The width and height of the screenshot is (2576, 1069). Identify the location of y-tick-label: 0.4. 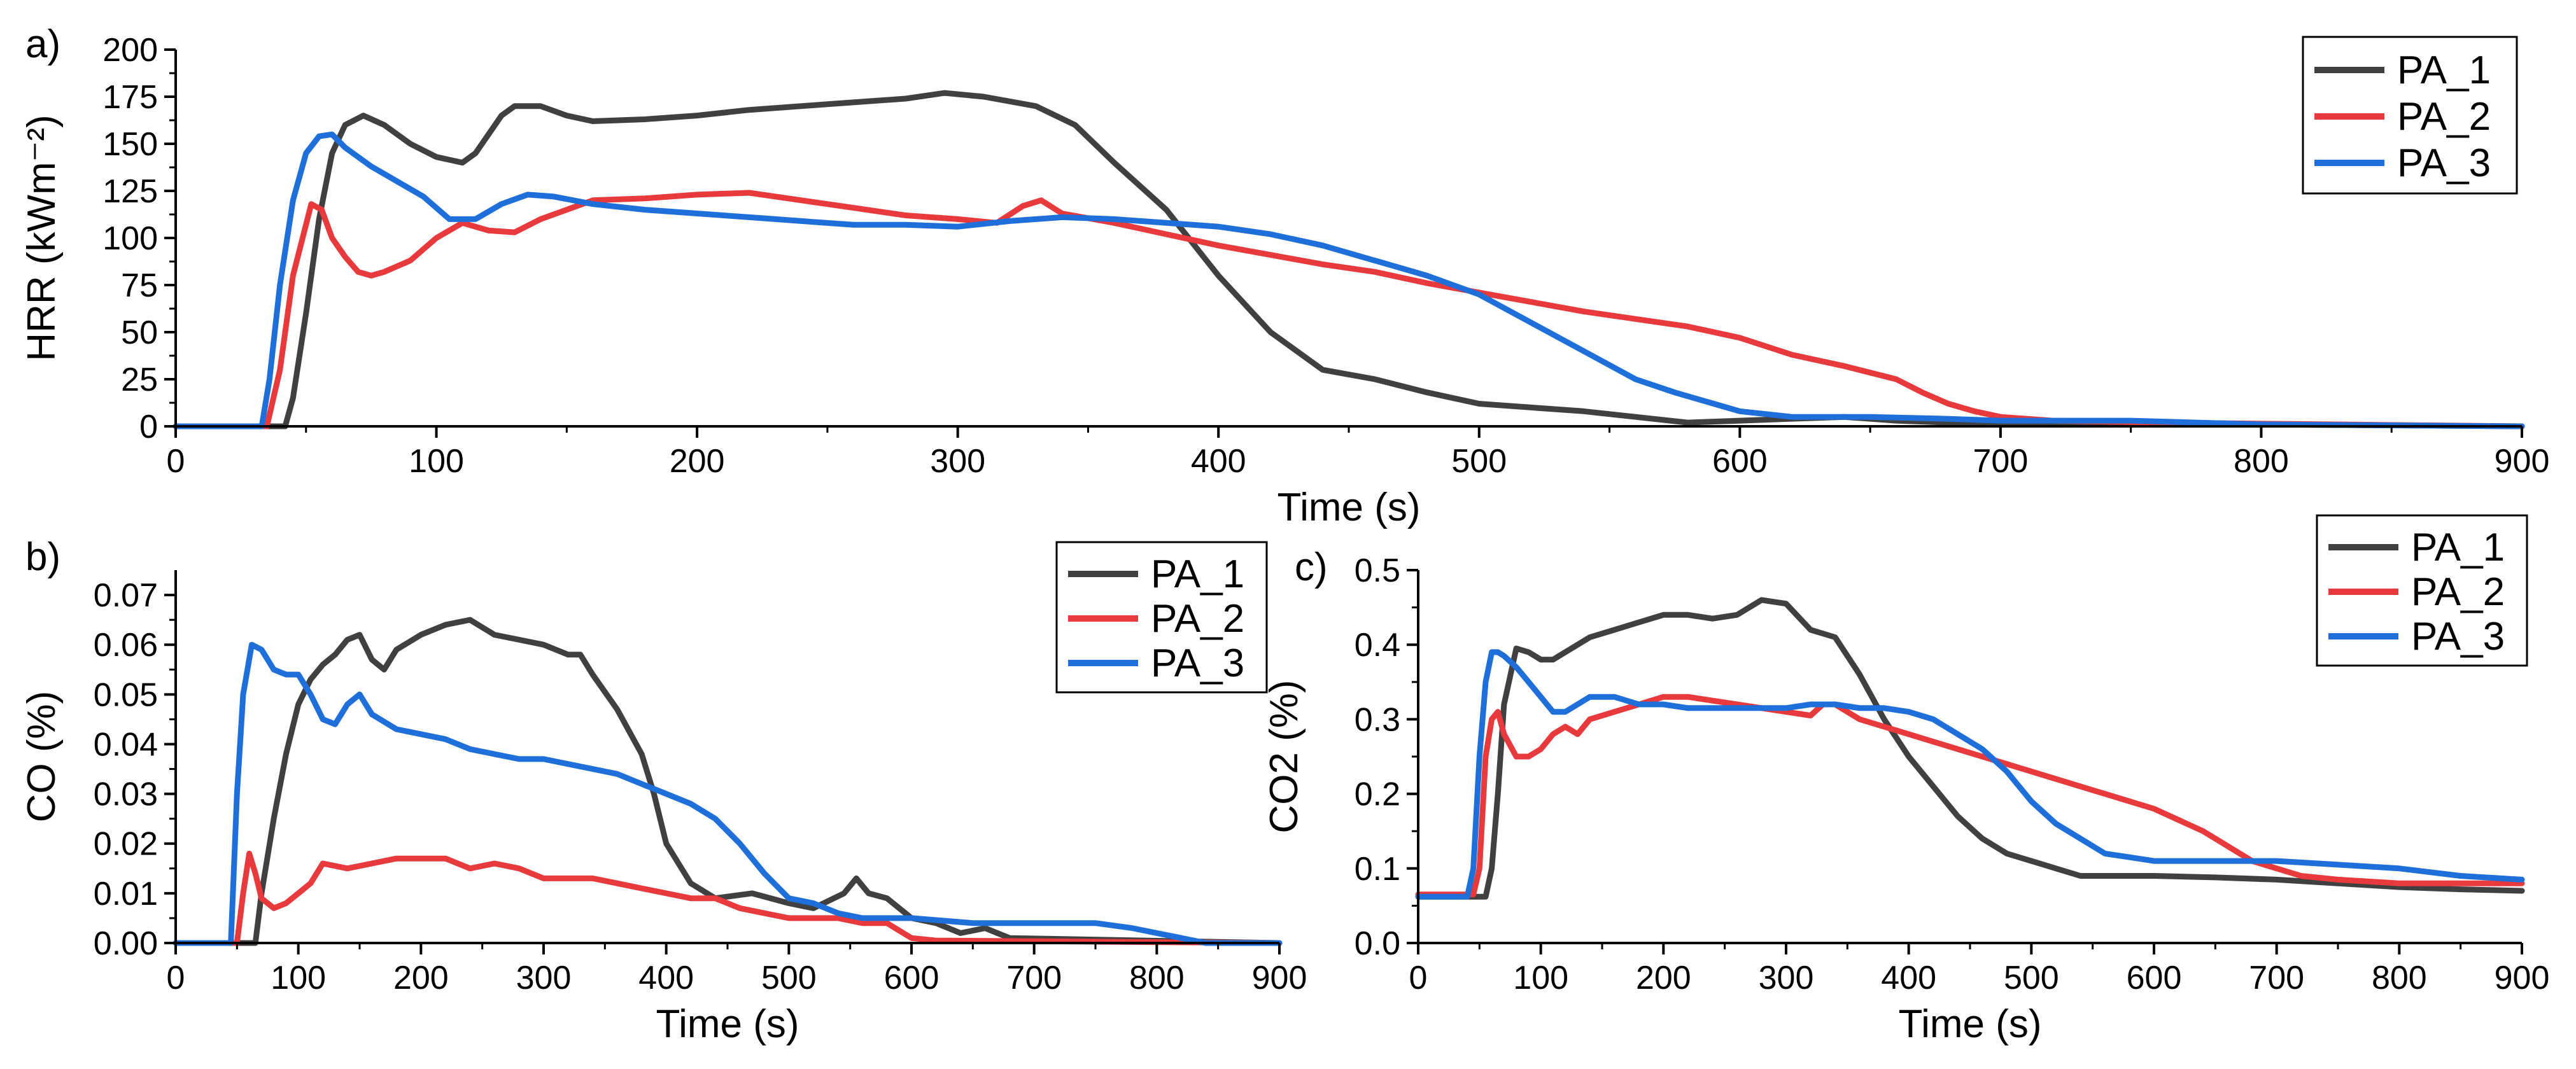
(1378, 645).